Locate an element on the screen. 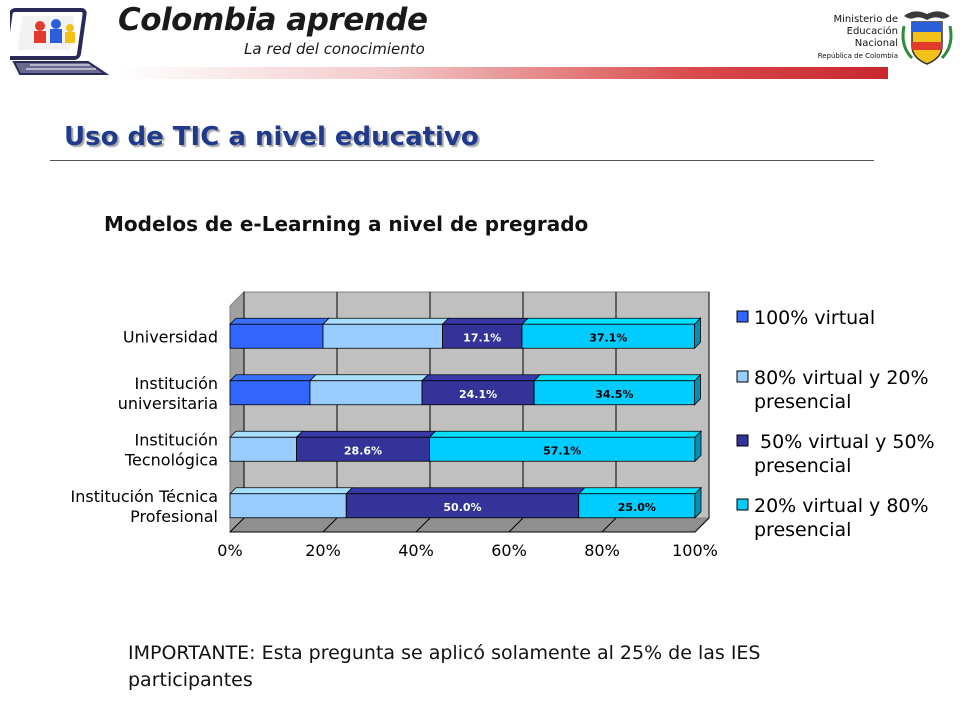 The width and height of the screenshot is (960, 720). header-divider is located at coordinates (503, 73).